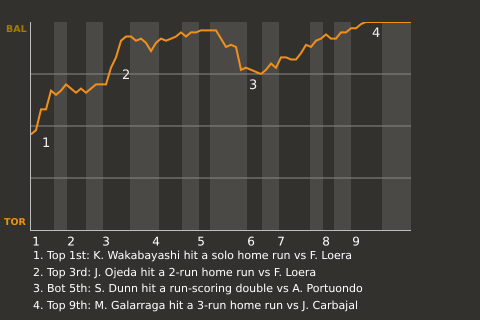  I want to click on x-tick-label: 2, so click(71, 241).